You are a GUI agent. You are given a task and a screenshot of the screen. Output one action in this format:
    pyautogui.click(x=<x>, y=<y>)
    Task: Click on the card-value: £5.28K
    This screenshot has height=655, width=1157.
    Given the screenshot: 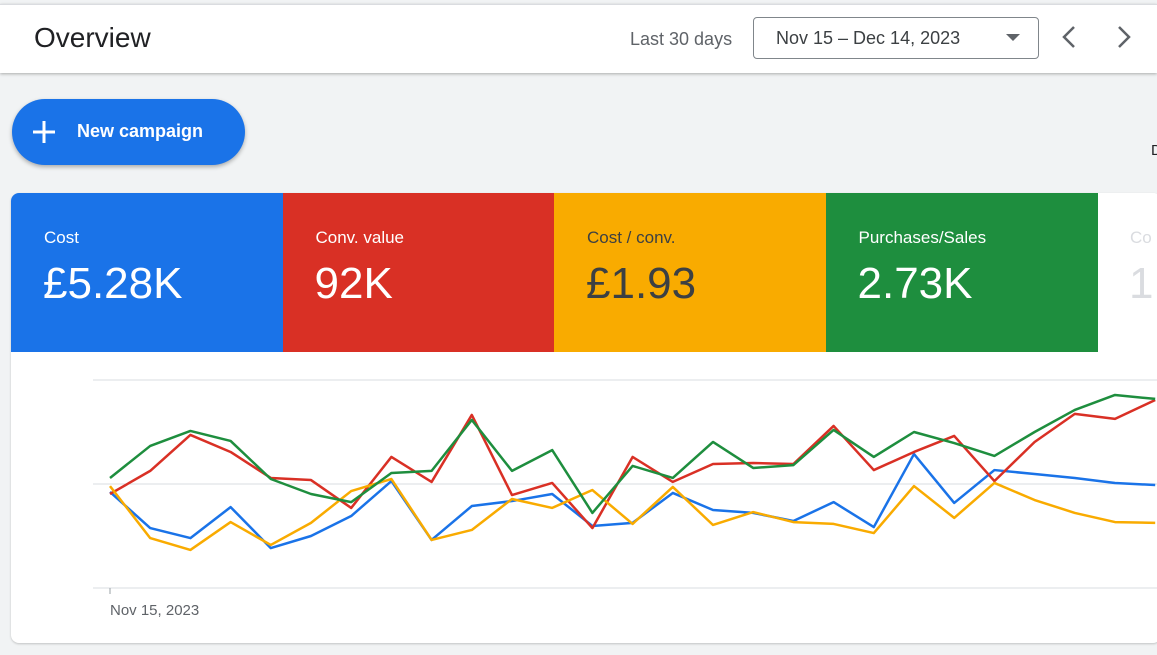 What is the action you would take?
    pyautogui.click(x=113, y=283)
    